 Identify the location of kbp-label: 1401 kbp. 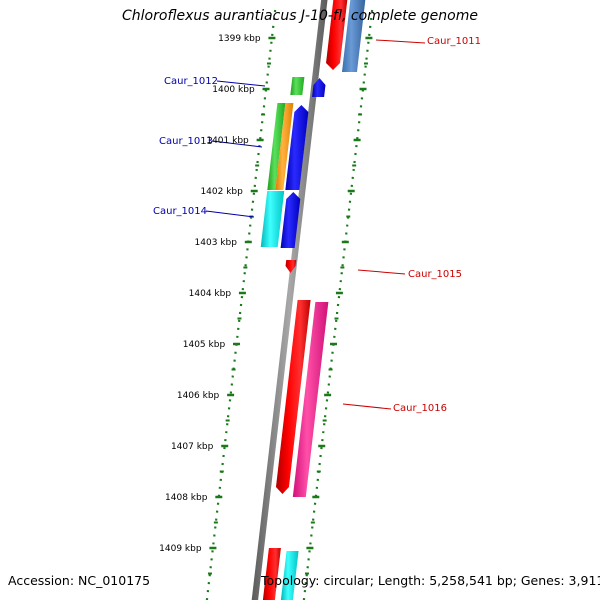
(227, 141).